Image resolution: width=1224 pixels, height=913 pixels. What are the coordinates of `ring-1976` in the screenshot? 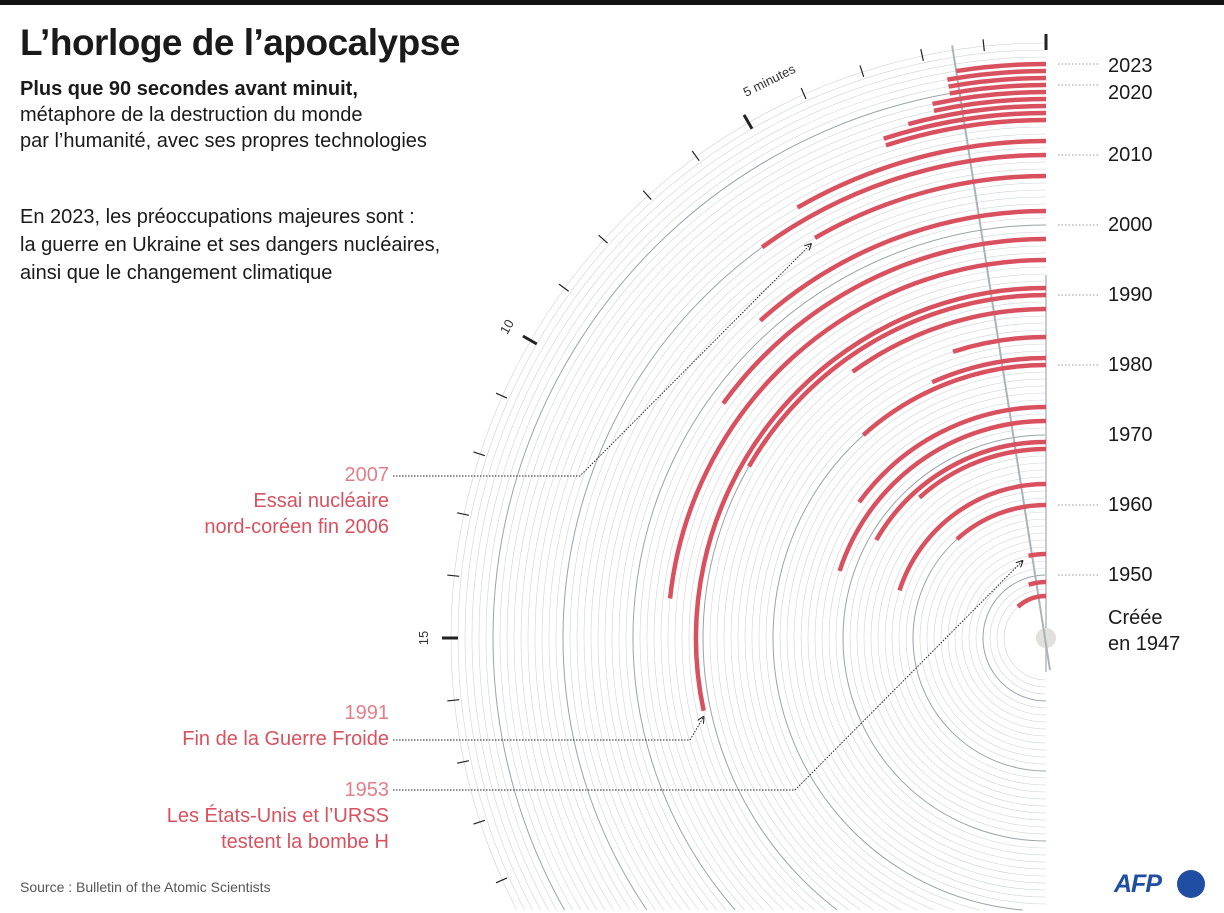 It's located at (923, 638).